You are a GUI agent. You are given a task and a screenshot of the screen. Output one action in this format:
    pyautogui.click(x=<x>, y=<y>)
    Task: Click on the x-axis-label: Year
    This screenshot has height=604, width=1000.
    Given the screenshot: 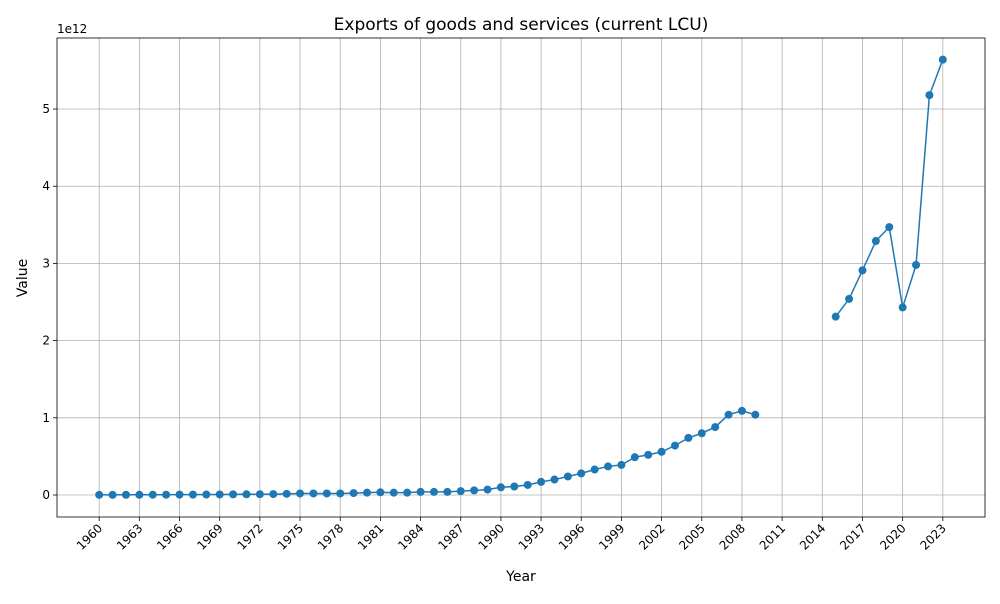 What is the action you would take?
    pyautogui.click(x=520, y=577)
    